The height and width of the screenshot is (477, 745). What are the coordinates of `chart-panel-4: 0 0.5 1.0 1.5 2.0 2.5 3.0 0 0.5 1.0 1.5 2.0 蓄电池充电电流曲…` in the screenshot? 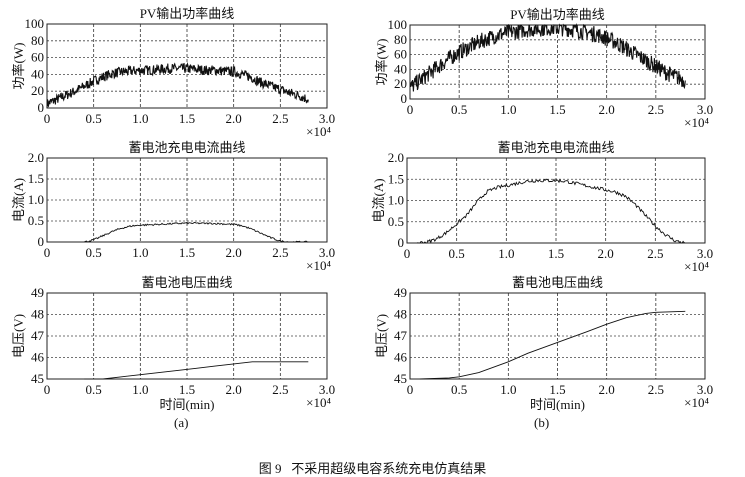 It's located at (542, 207).